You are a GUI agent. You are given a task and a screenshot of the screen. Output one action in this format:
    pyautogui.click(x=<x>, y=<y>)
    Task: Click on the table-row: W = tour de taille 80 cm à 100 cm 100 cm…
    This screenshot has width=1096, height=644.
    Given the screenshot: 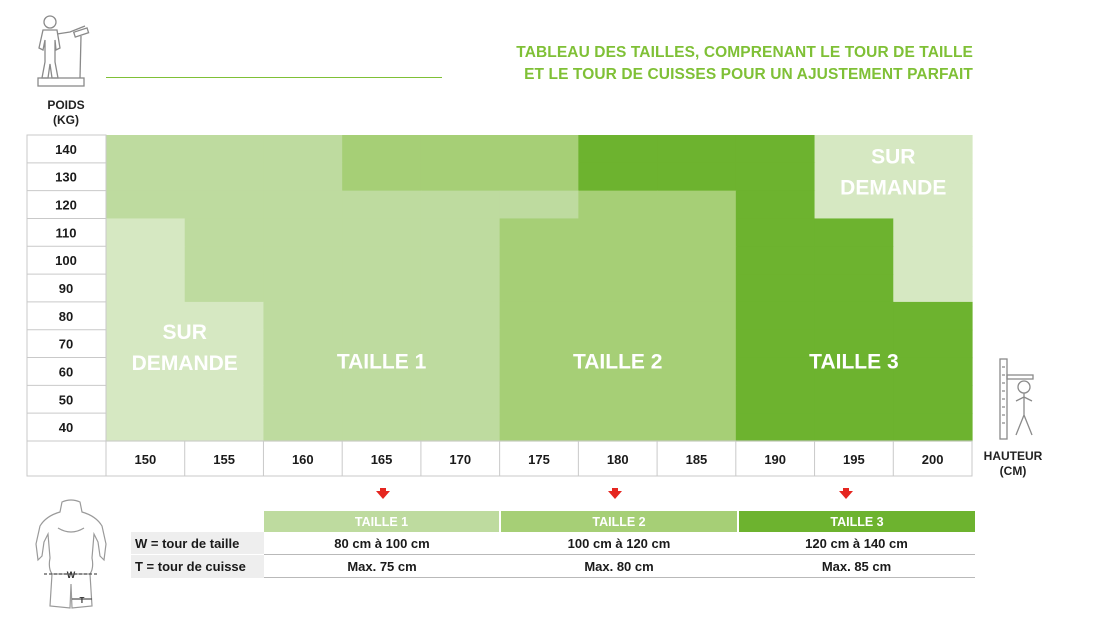 What is the action you would take?
    pyautogui.click(x=553, y=543)
    